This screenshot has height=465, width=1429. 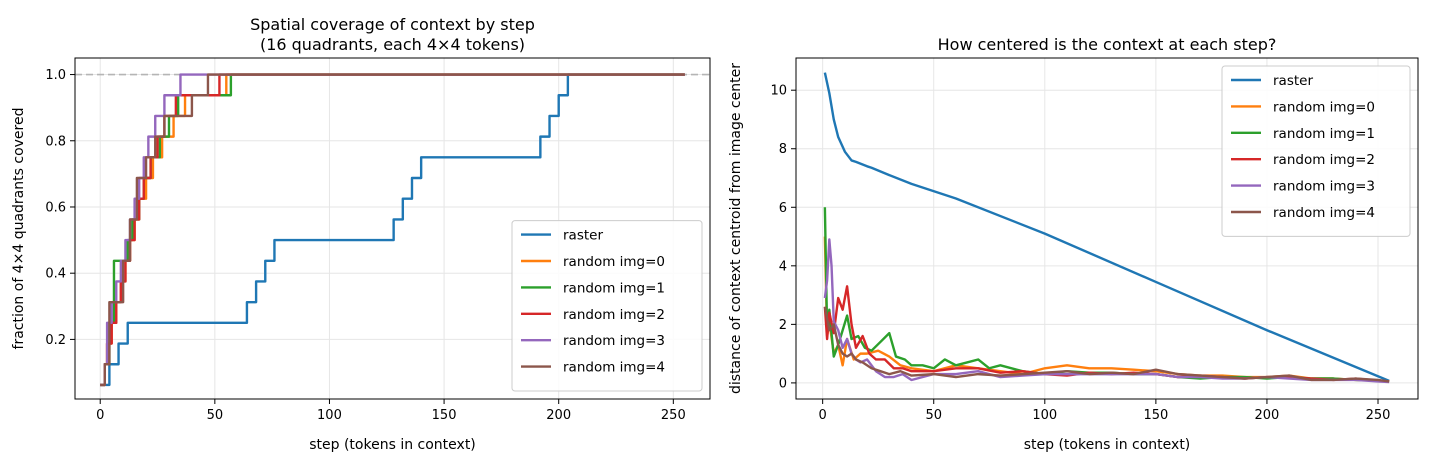 What do you see at coordinates (783, 149) in the screenshot?
I see `y-tick-label: 8` at bounding box center [783, 149].